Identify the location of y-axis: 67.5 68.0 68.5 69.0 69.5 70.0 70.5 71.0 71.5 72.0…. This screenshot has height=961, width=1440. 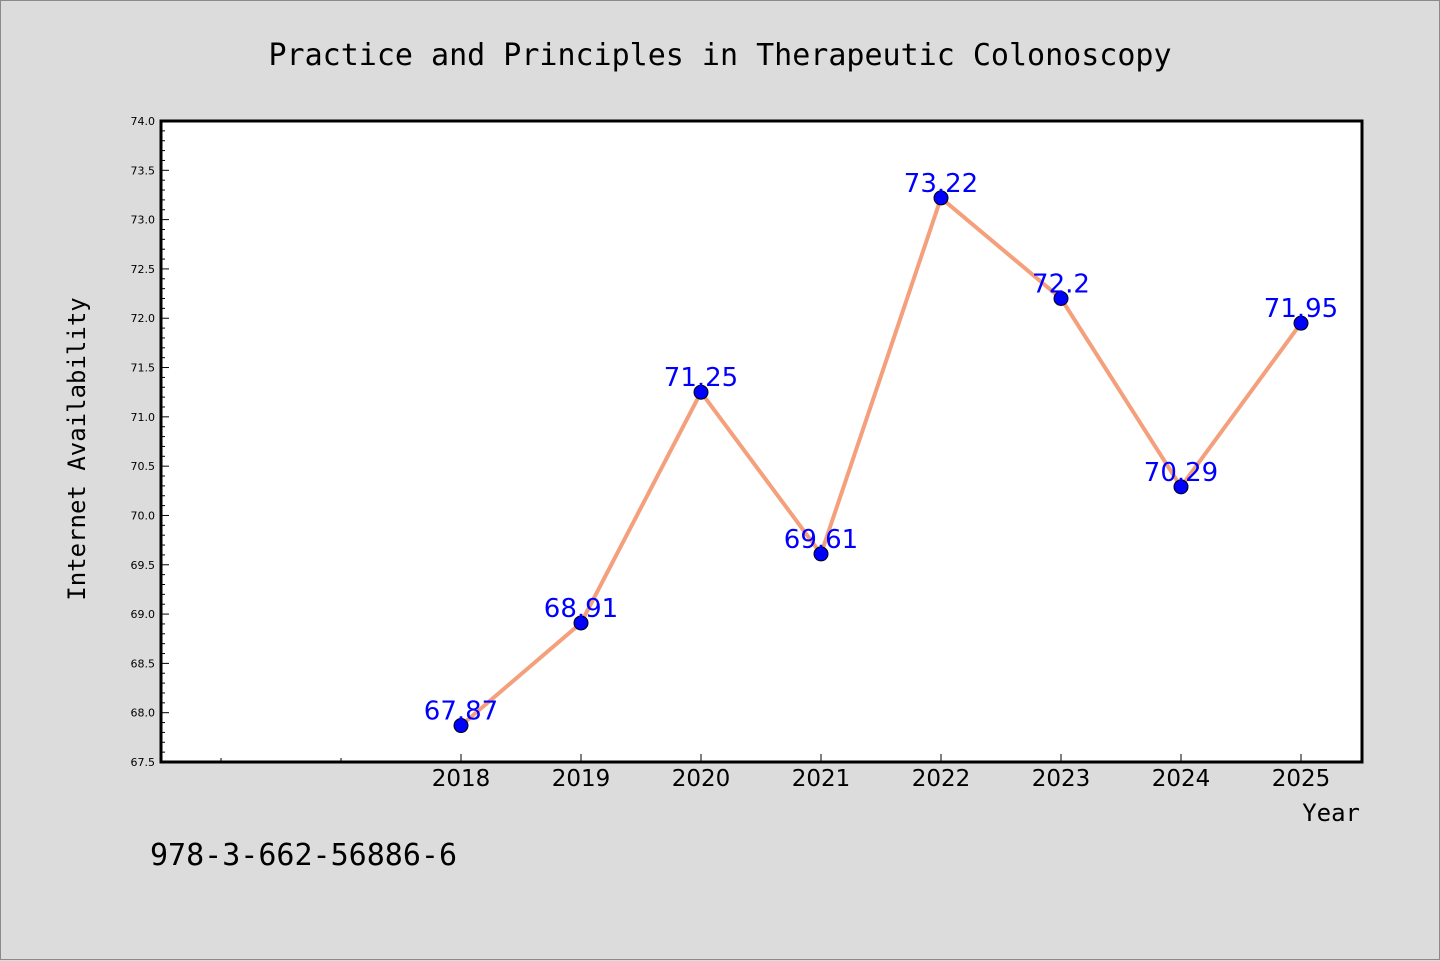
(150, 442).